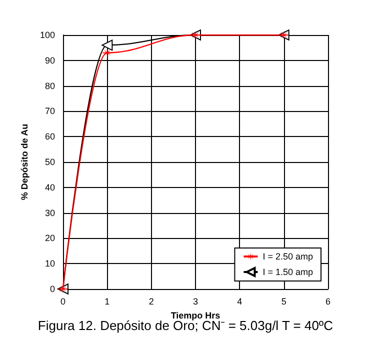 This screenshot has height=349, width=371. I want to click on x-tick-label: 4, so click(239, 301).